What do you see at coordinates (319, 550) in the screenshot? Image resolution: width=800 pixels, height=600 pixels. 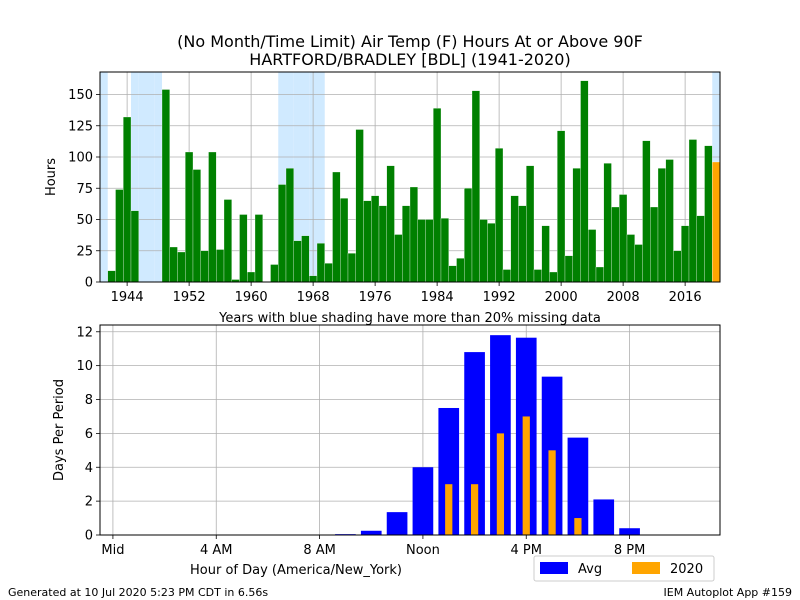 I see `tick-label-x: 8 AM` at bounding box center [319, 550].